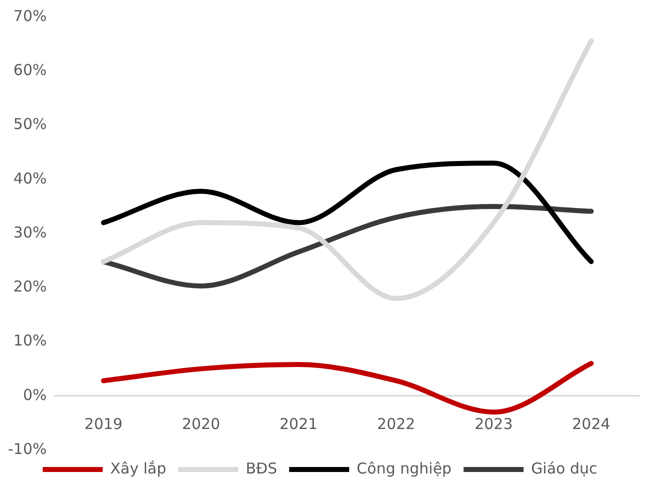 The width and height of the screenshot is (660, 487). I want to click on y-tick-label: 20%, so click(30, 287).